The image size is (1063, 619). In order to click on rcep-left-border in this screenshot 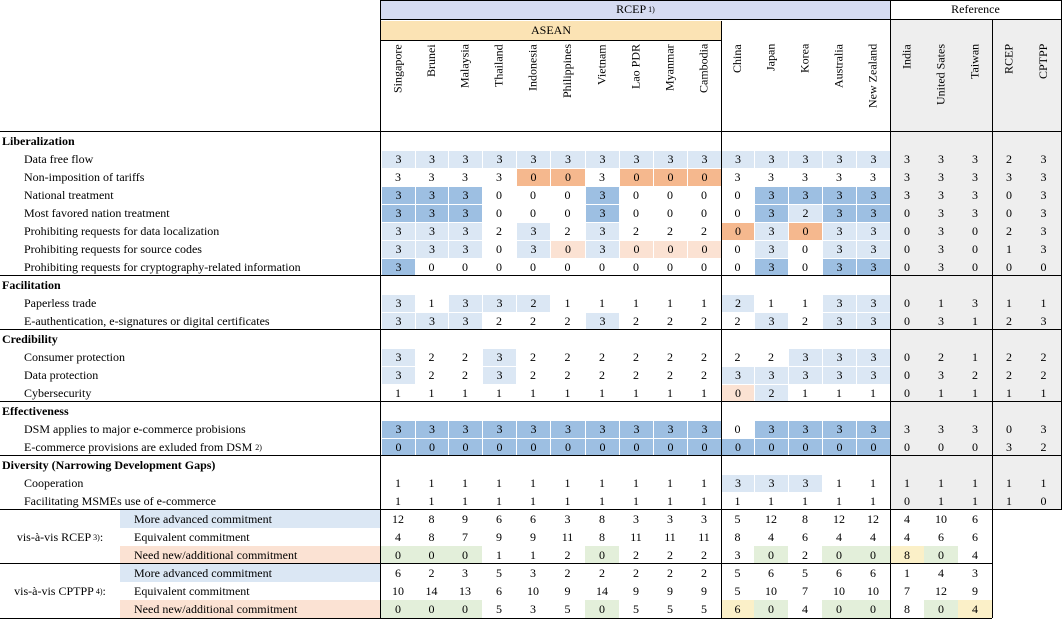, I will do `click(380, 309)`.